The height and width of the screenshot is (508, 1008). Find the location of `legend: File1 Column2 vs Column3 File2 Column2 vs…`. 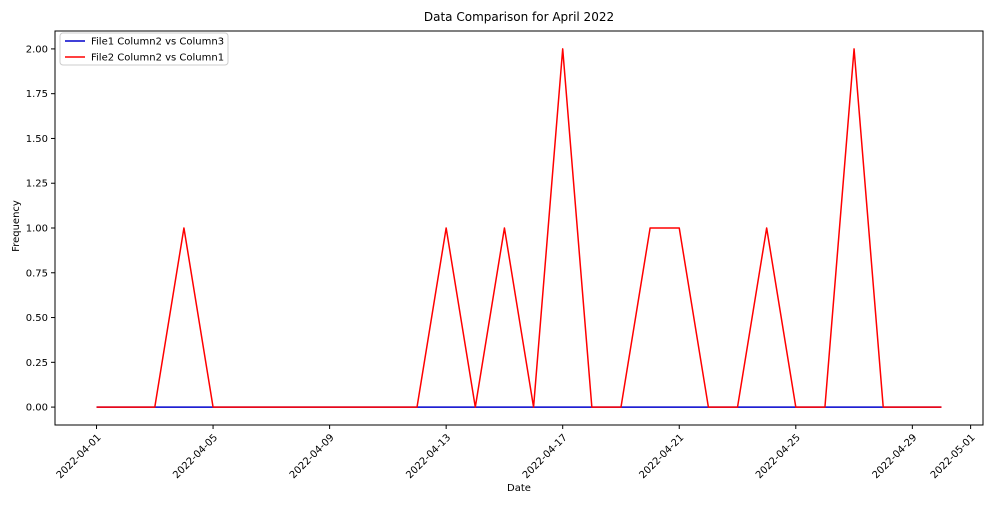

legend: File1 Column2 vs Column3 File2 Column2 vs… is located at coordinates (144, 49).